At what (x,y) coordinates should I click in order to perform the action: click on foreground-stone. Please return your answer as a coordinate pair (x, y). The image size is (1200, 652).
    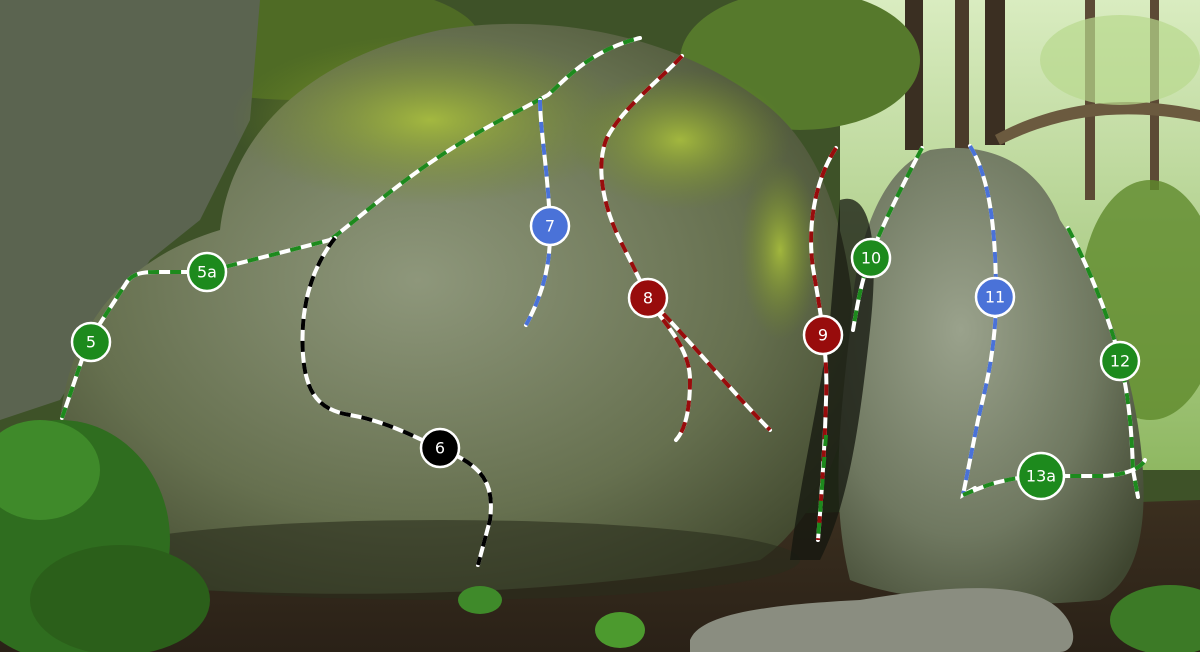
    Looking at the image, I should click on (882, 620).